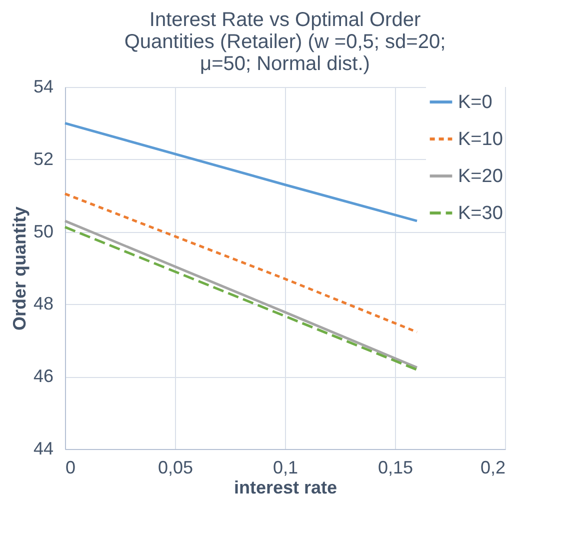  Describe the element at coordinates (43, 376) in the screenshot. I see `y-tick-label: 46` at that location.